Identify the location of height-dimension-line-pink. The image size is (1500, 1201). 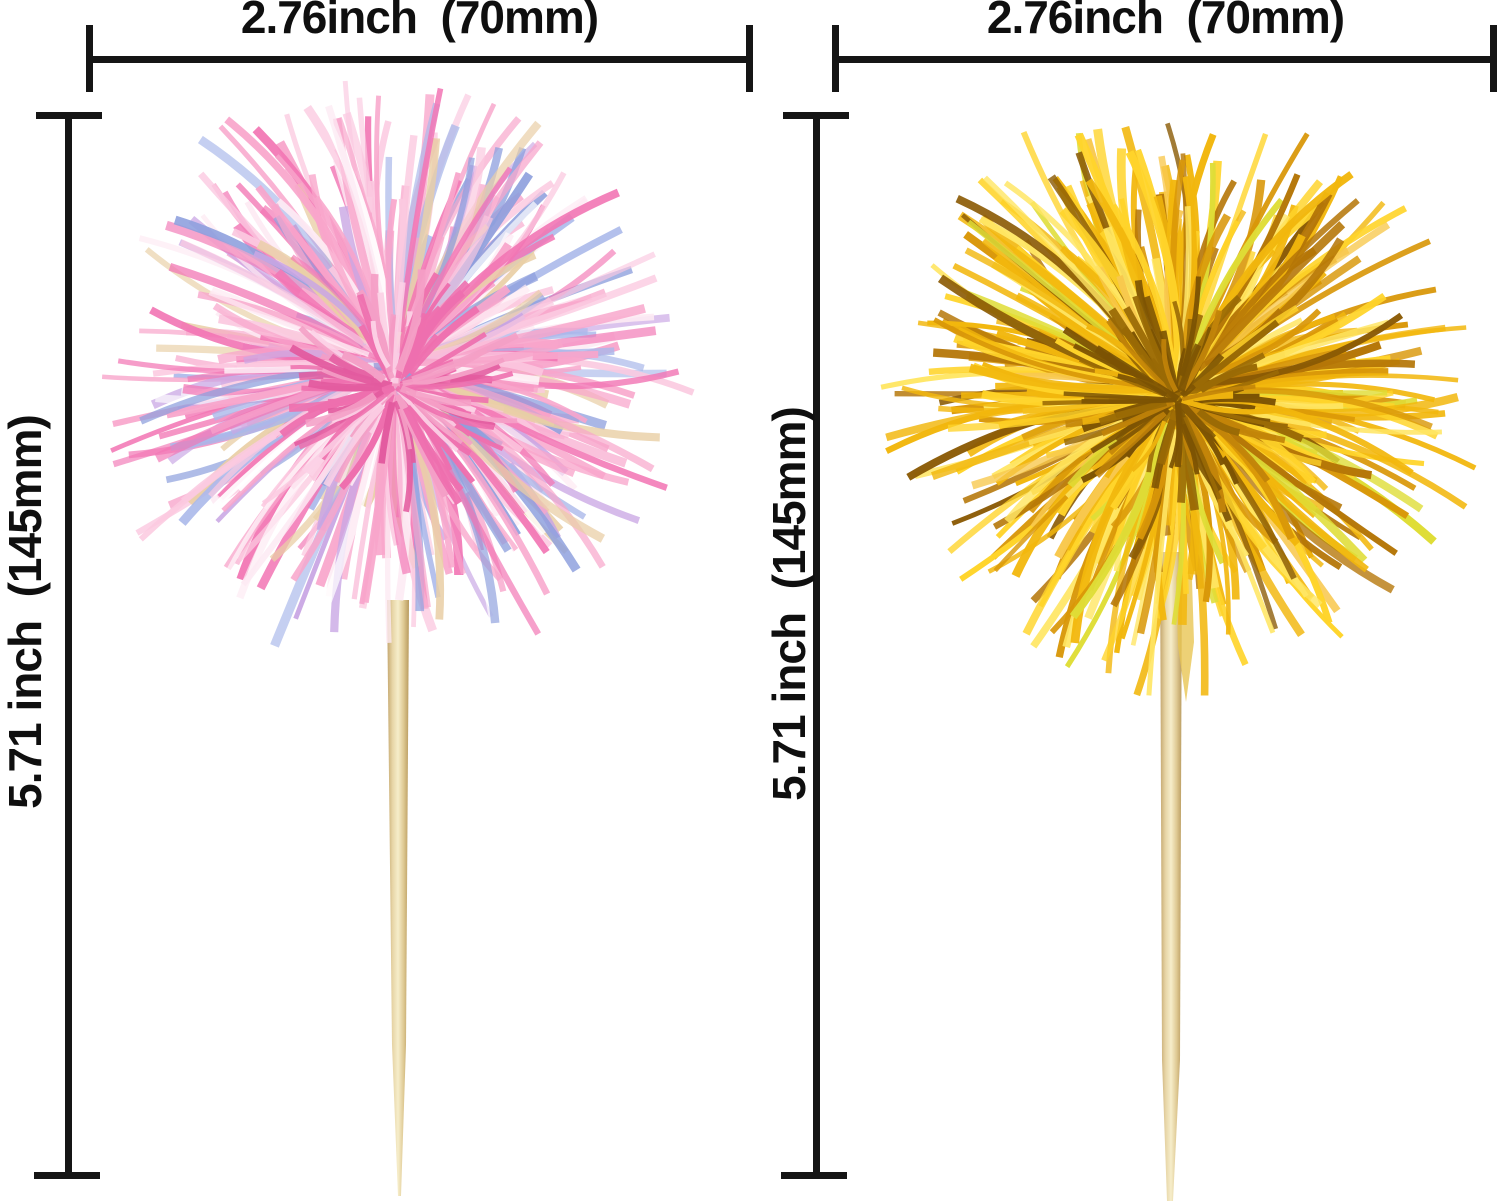
(68, 645).